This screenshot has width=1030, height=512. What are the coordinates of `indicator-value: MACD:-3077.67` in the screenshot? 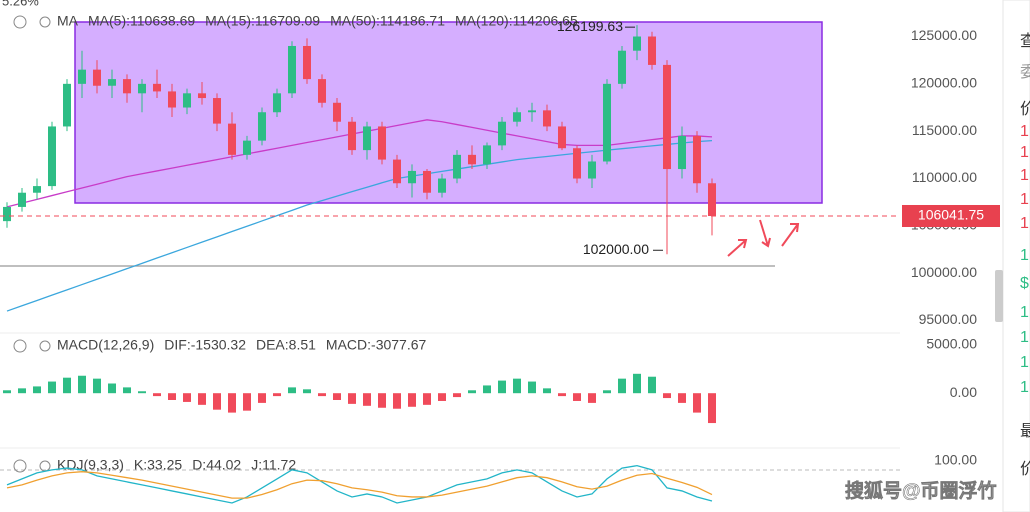 It's located at (376, 345).